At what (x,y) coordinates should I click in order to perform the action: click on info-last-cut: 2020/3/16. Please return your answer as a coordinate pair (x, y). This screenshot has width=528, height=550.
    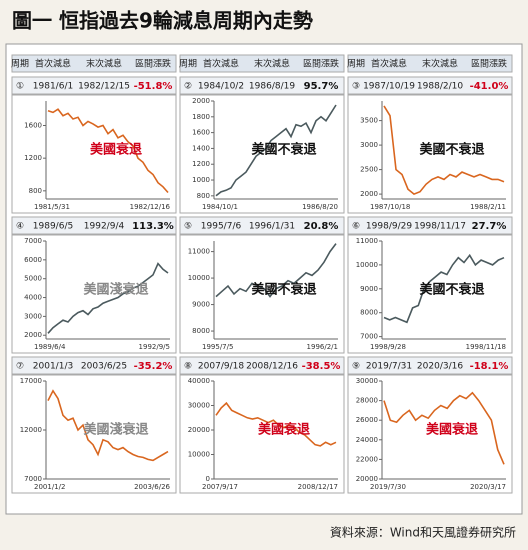
    Looking at the image, I should click on (440, 367).